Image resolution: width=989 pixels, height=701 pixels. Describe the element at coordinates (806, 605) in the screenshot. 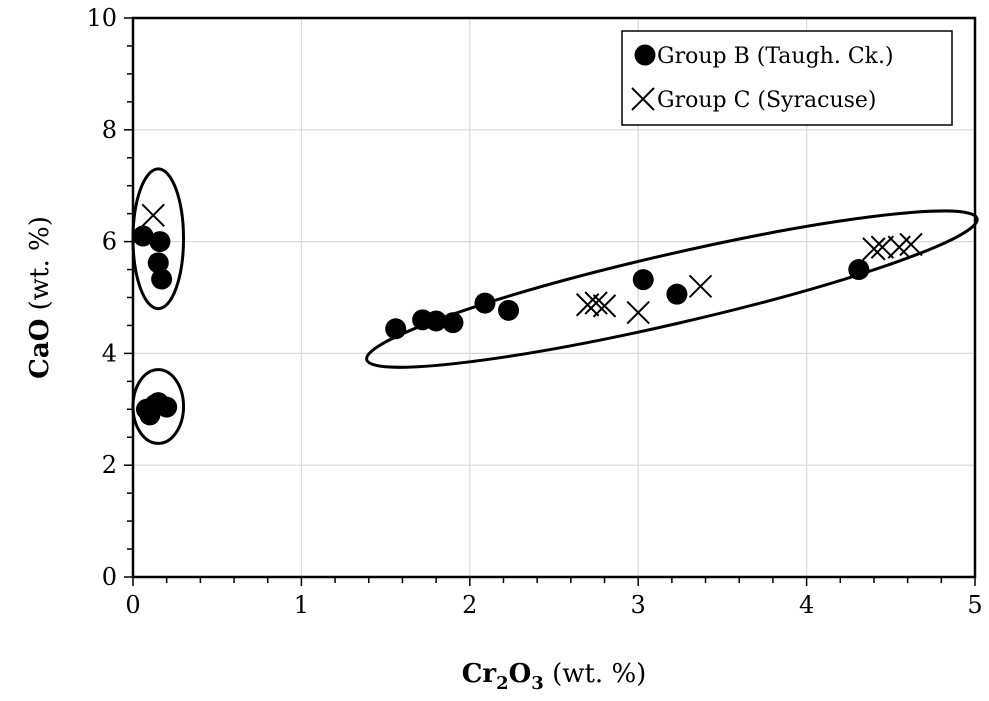

I see `x-tick-label: 4` at that location.